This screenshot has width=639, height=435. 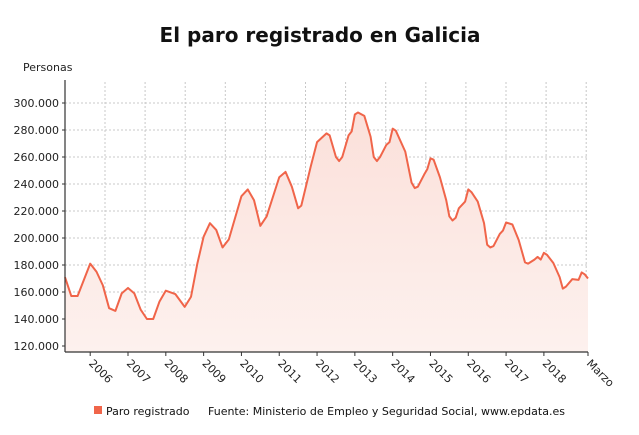 What do you see at coordinates (138, 371) in the screenshot?
I see `x-tick-label: 2007` at bounding box center [138, 371].